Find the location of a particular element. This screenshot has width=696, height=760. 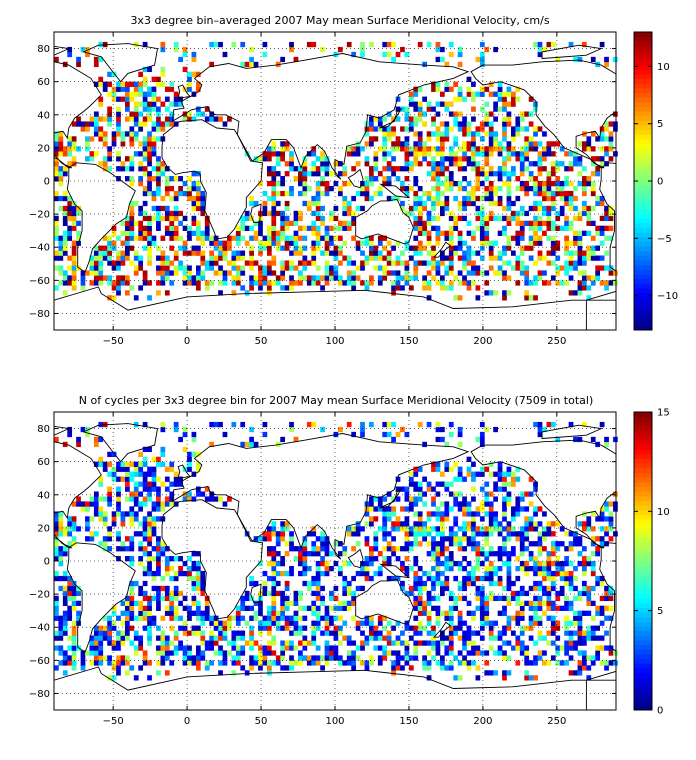

colorbar-tick-label: 10 is located at coordinates (663, 512).